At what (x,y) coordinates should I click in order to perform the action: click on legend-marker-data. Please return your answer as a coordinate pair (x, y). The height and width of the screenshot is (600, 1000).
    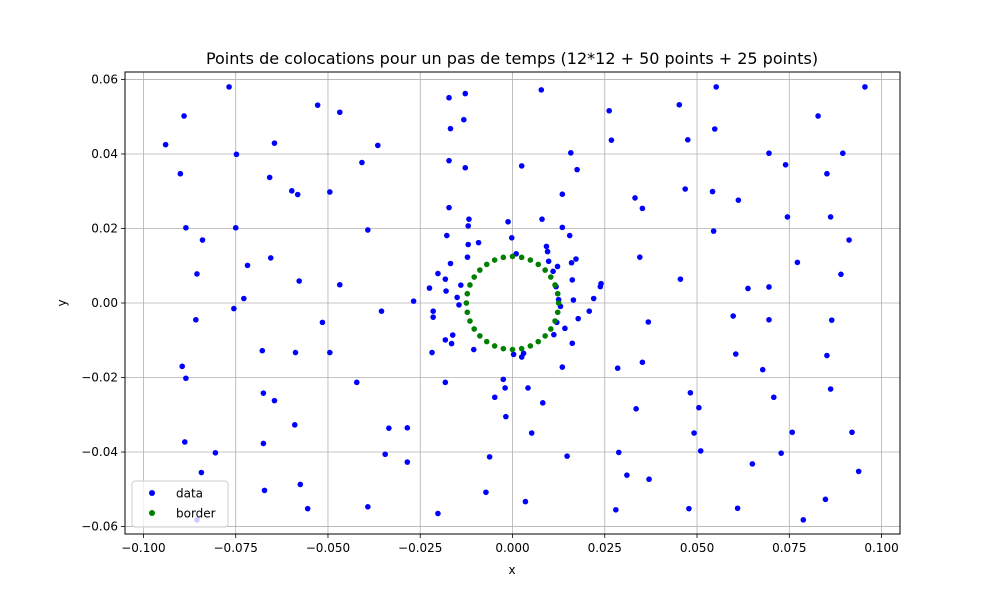
    Looking at the image, I should click on (152, 493).